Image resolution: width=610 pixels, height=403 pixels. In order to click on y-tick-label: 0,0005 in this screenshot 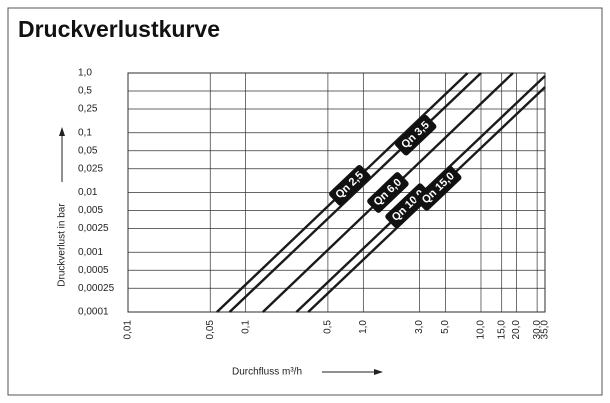, I will do `click(93, 270)`.